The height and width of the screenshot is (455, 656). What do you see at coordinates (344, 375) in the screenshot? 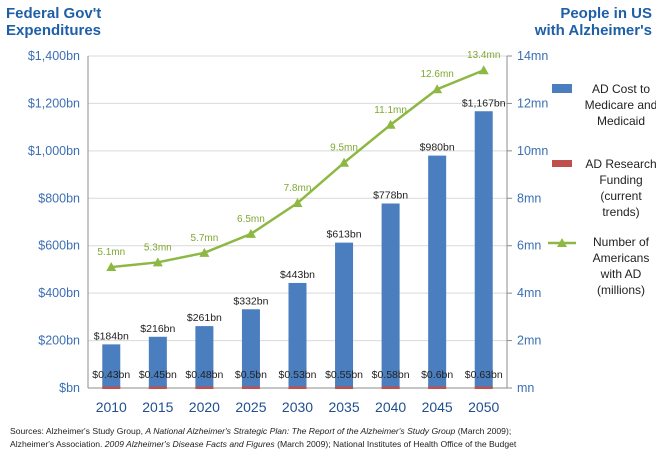
I see `research-bar-label: $0.55bn` at bounding box center [344, 375].